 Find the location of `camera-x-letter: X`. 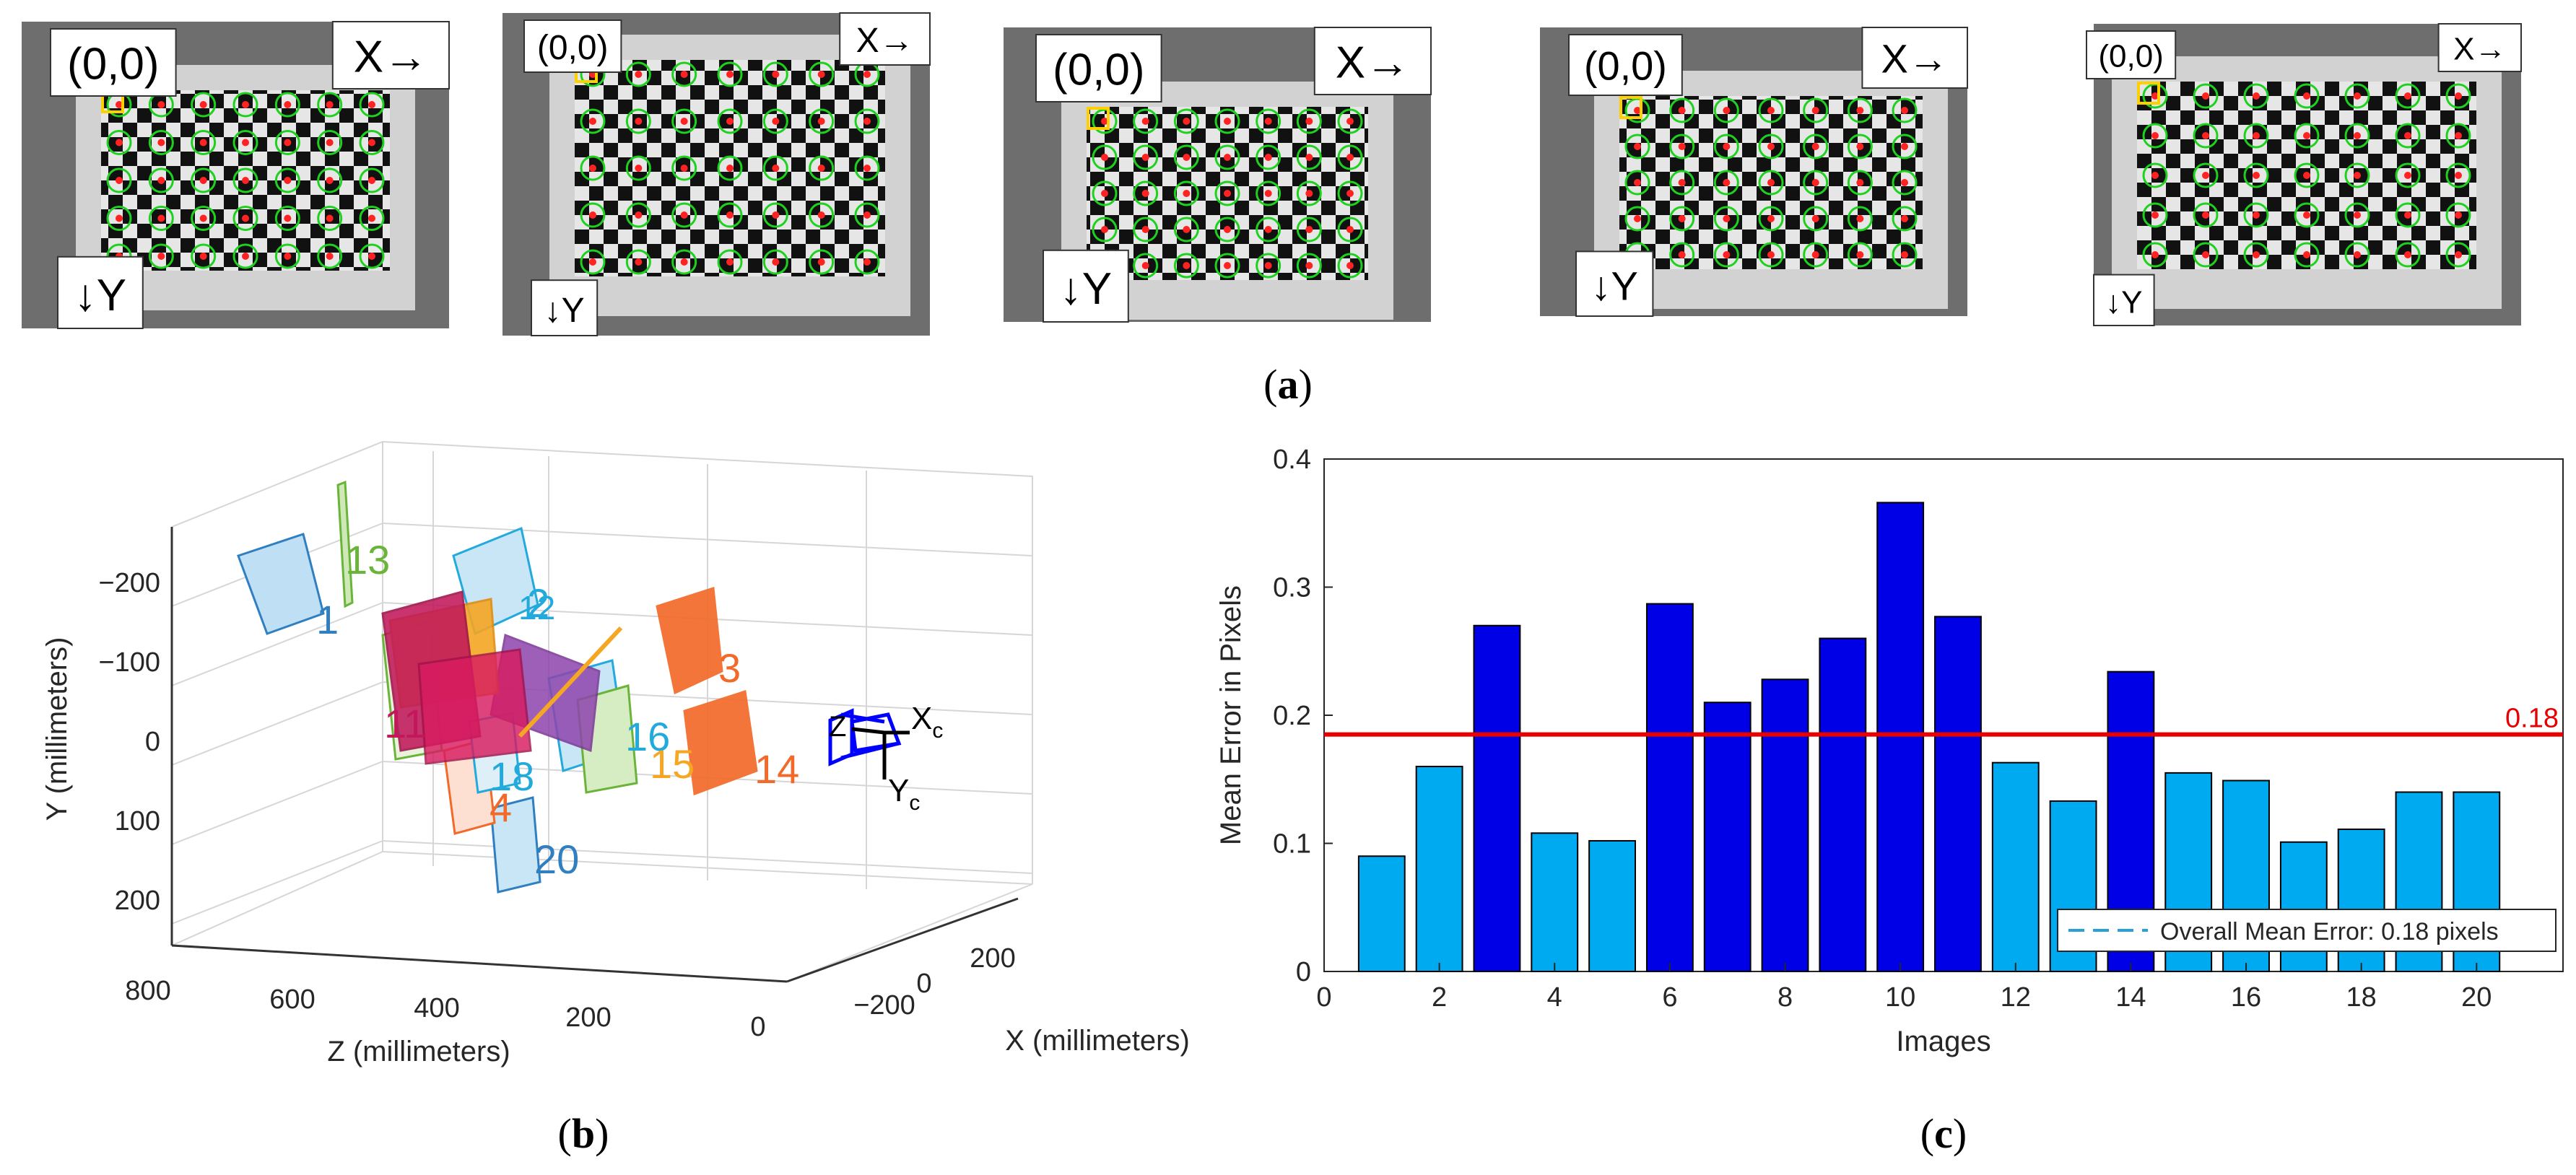

camera-x-letter: X is located at coordinates (921, 718).